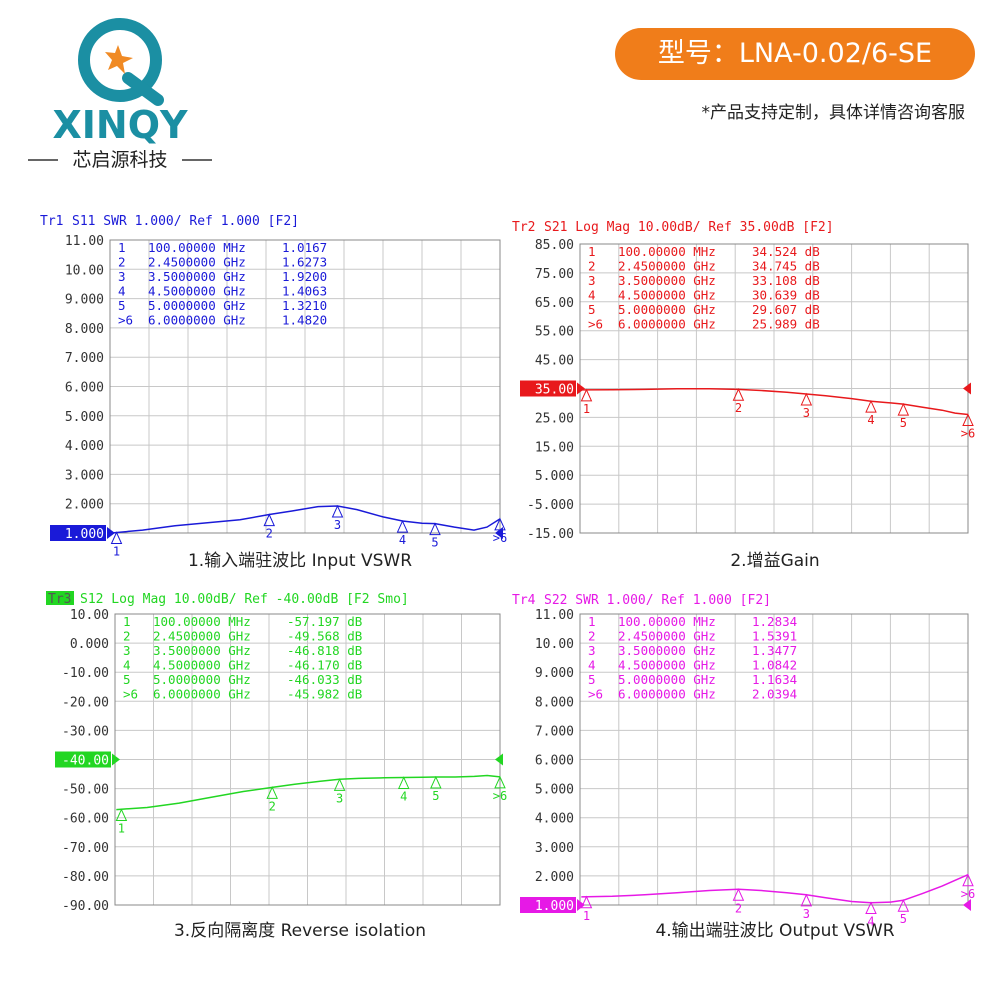 Image resolution: width=1000 pixels, height=1000 pixels. Describe the element at coordinates (554, 332) in the screenshot. I see `y-tick-label: 55.00` at that location.